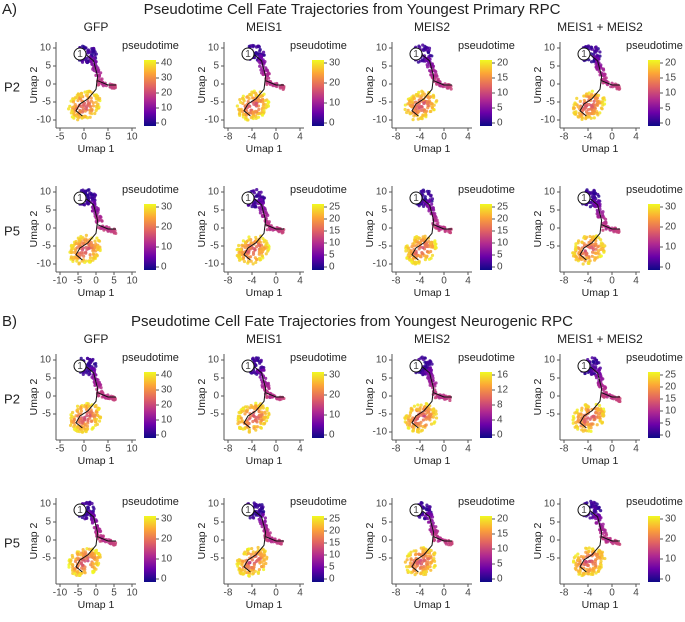  I want to click on column-header: MEIS1, so click(264, 339).